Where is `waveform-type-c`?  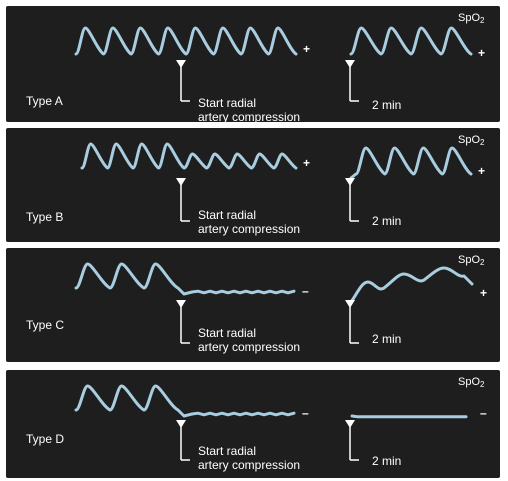
waveform-type-c is located at coordinates (274, 303).